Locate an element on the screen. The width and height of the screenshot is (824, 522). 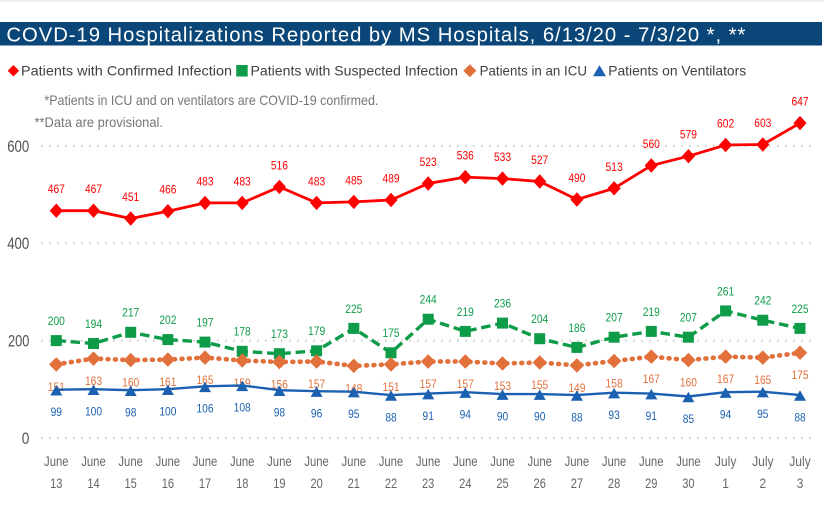
svg-text: 0 is located at coordinates (26, 438).